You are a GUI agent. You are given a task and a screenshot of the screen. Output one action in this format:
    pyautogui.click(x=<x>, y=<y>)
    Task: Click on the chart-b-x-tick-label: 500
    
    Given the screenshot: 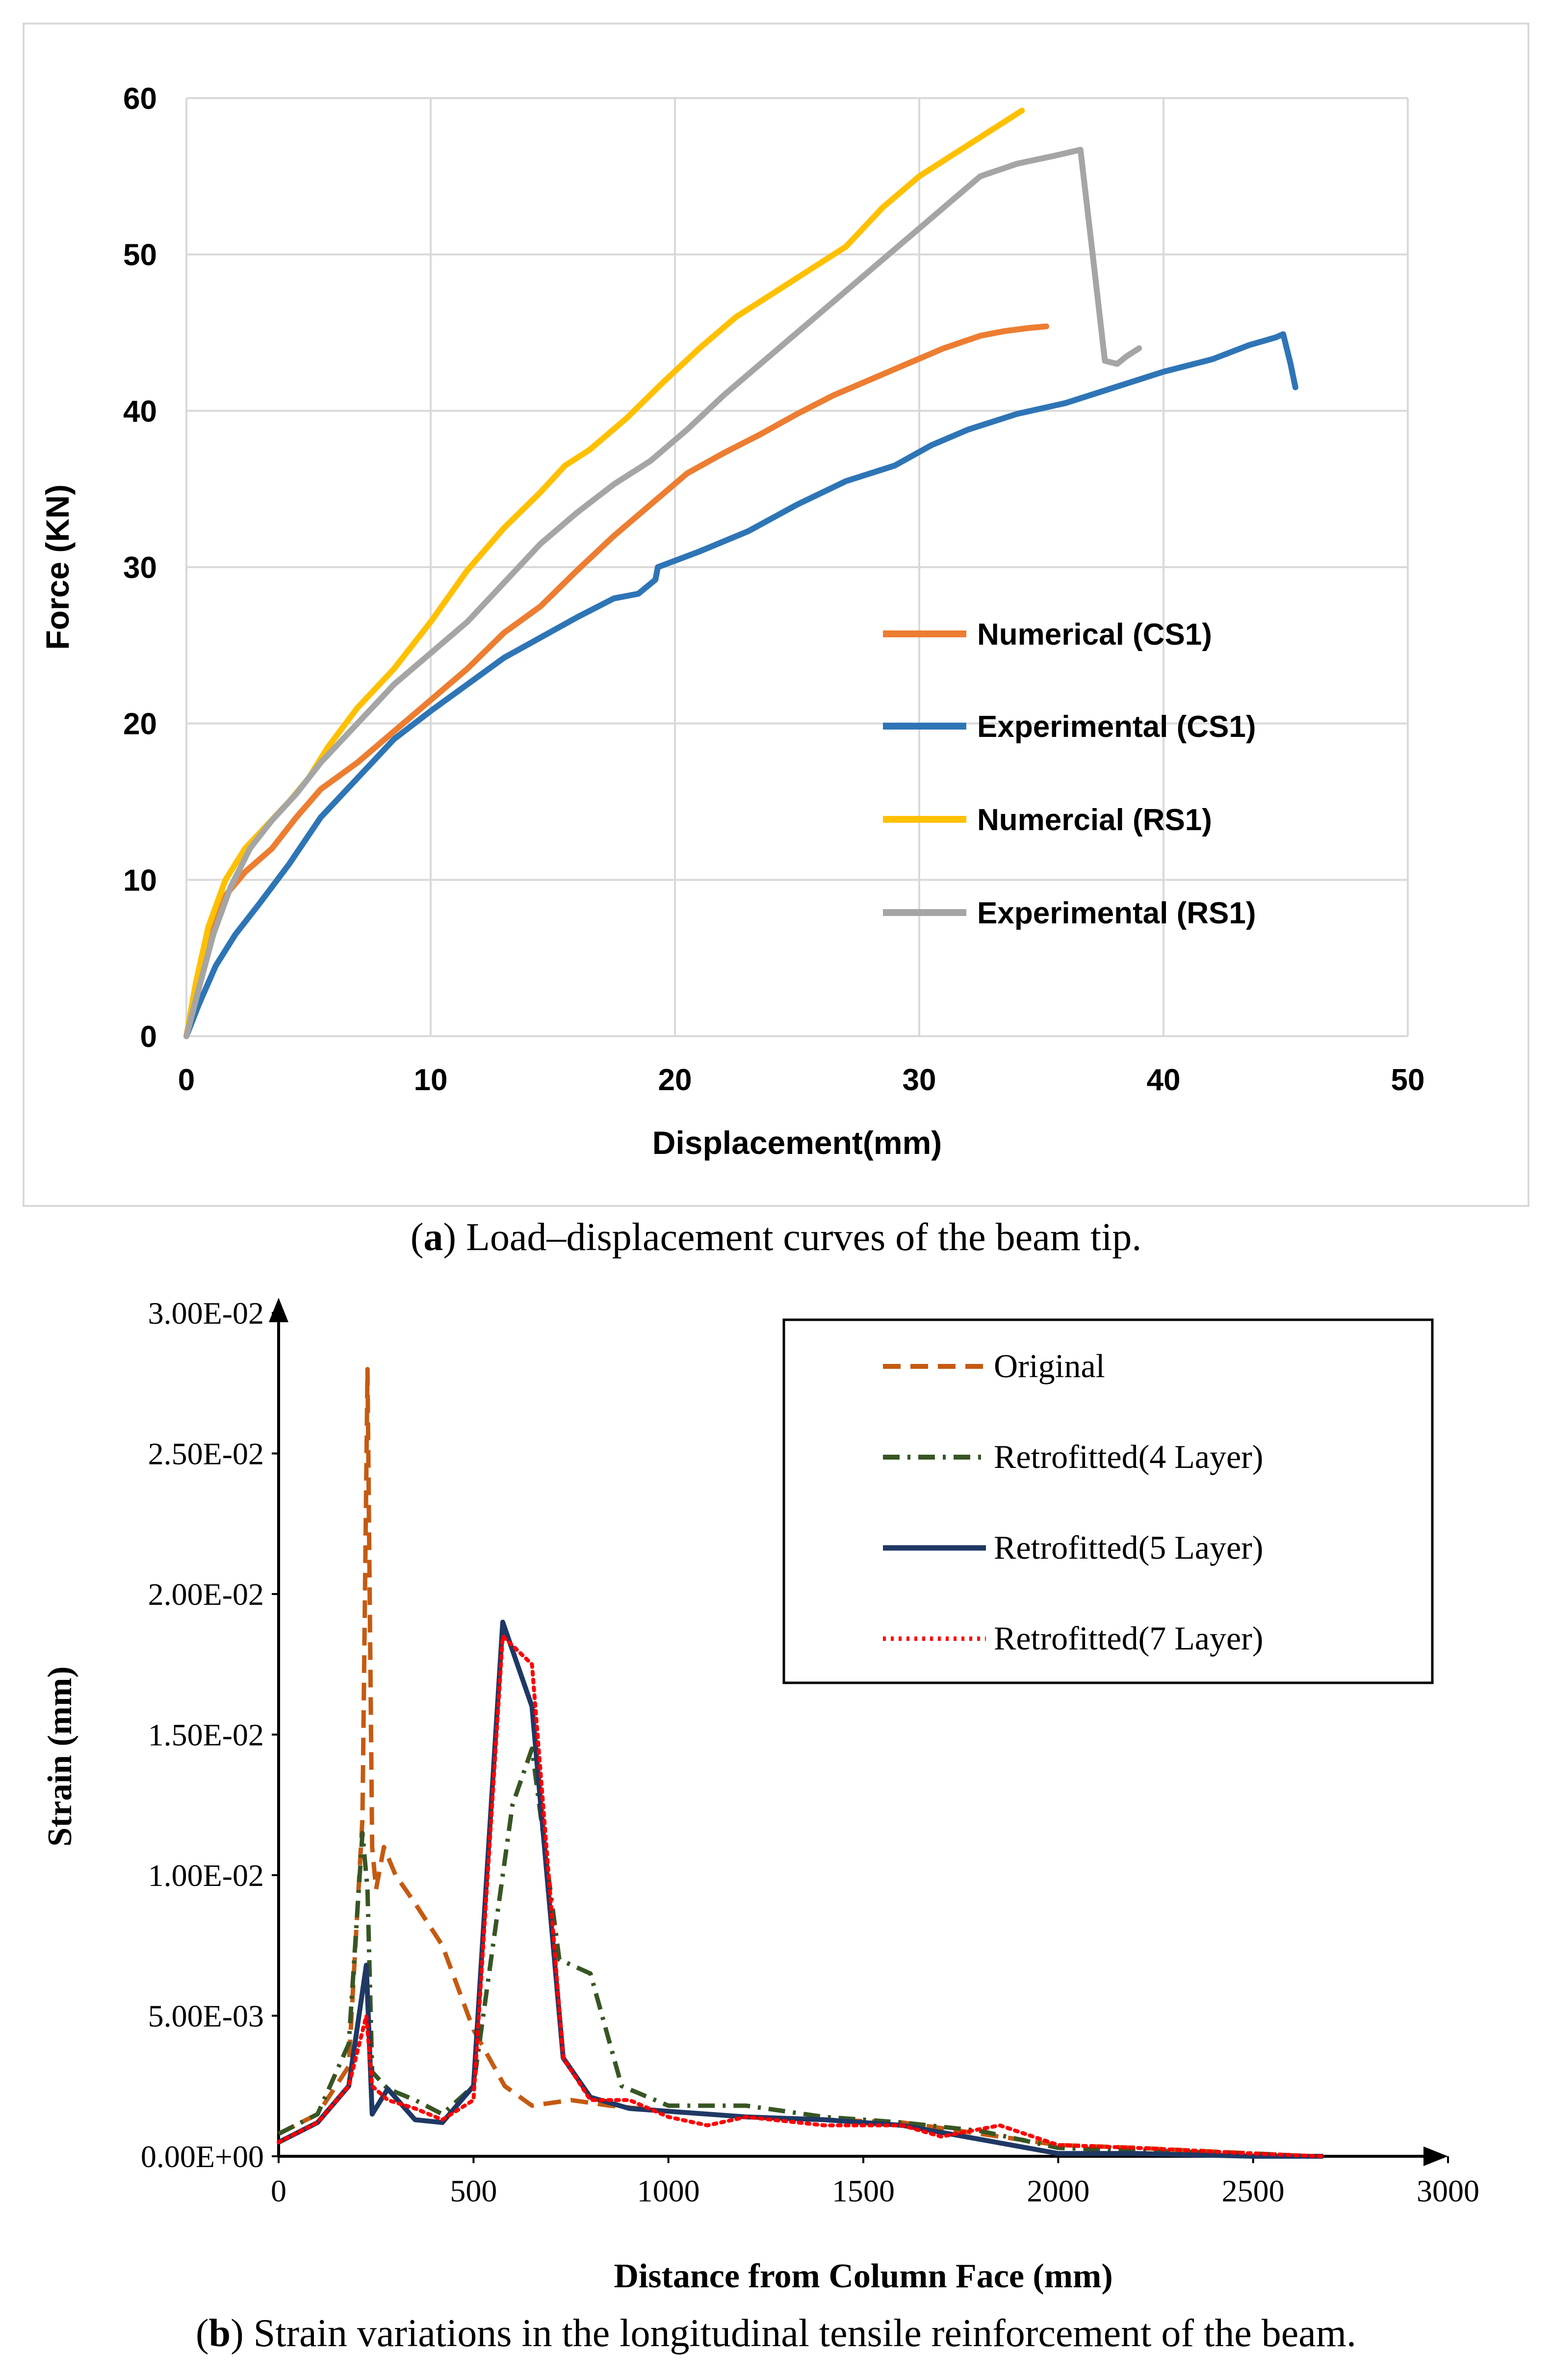 What is the action you would take?
    pyautogui.click(x=473, y=2190)
    